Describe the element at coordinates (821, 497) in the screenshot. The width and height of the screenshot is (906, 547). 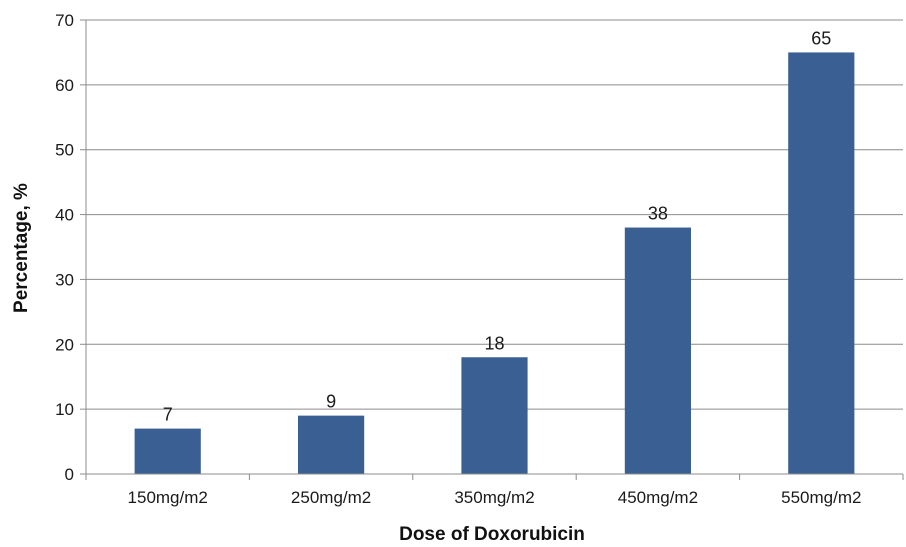
I see `x-tick-label: 550mg/m2` at that location.